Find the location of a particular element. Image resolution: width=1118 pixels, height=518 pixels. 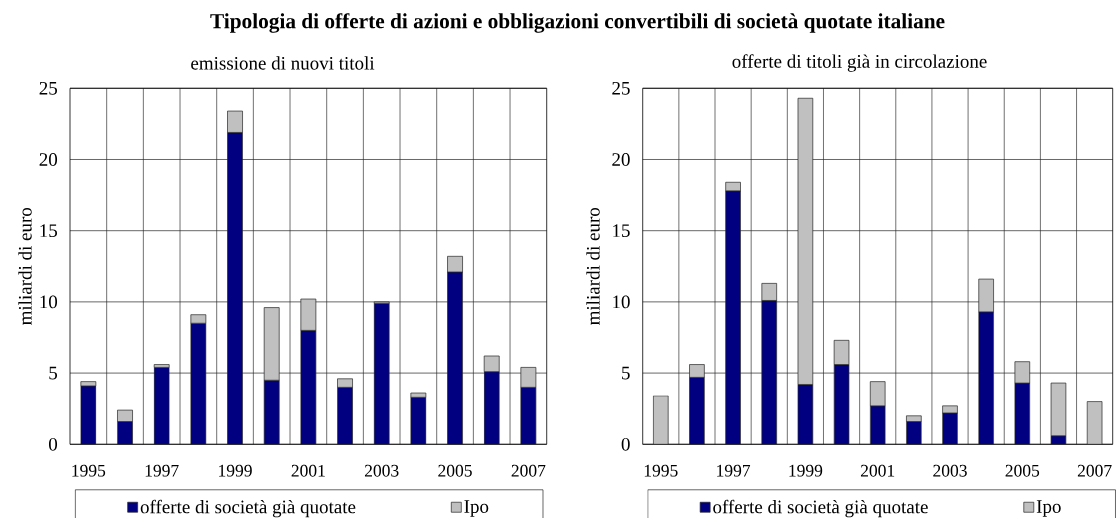

bar is located at coordinates (88, 415).